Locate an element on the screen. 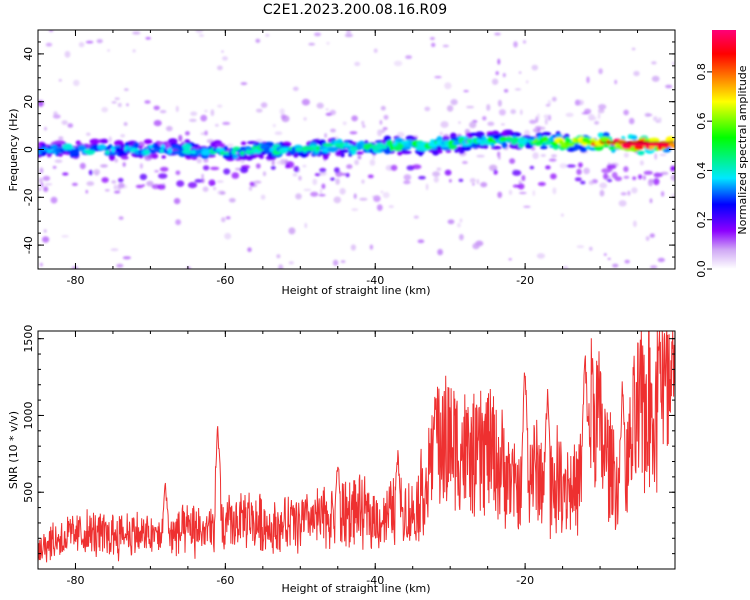 The image size is (750, 600). snr-y-tick-label: 1500 is located at coordinates (28, 339).